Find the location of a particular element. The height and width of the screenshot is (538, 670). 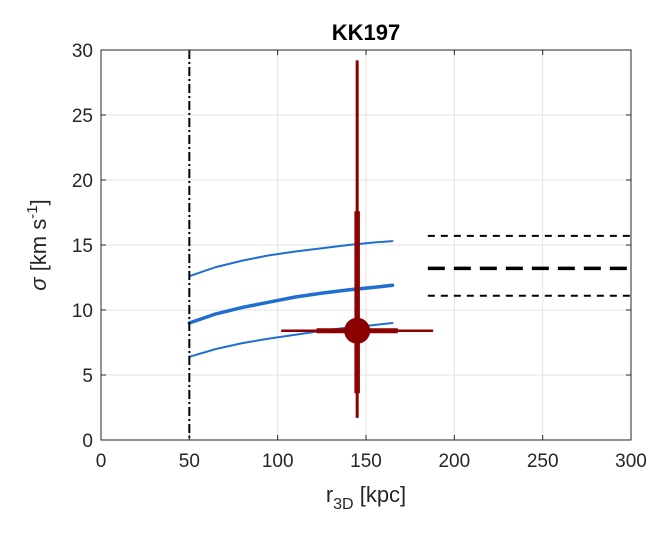

x-axis-label-unit: [kpc] is located at coordinates (380, 494).